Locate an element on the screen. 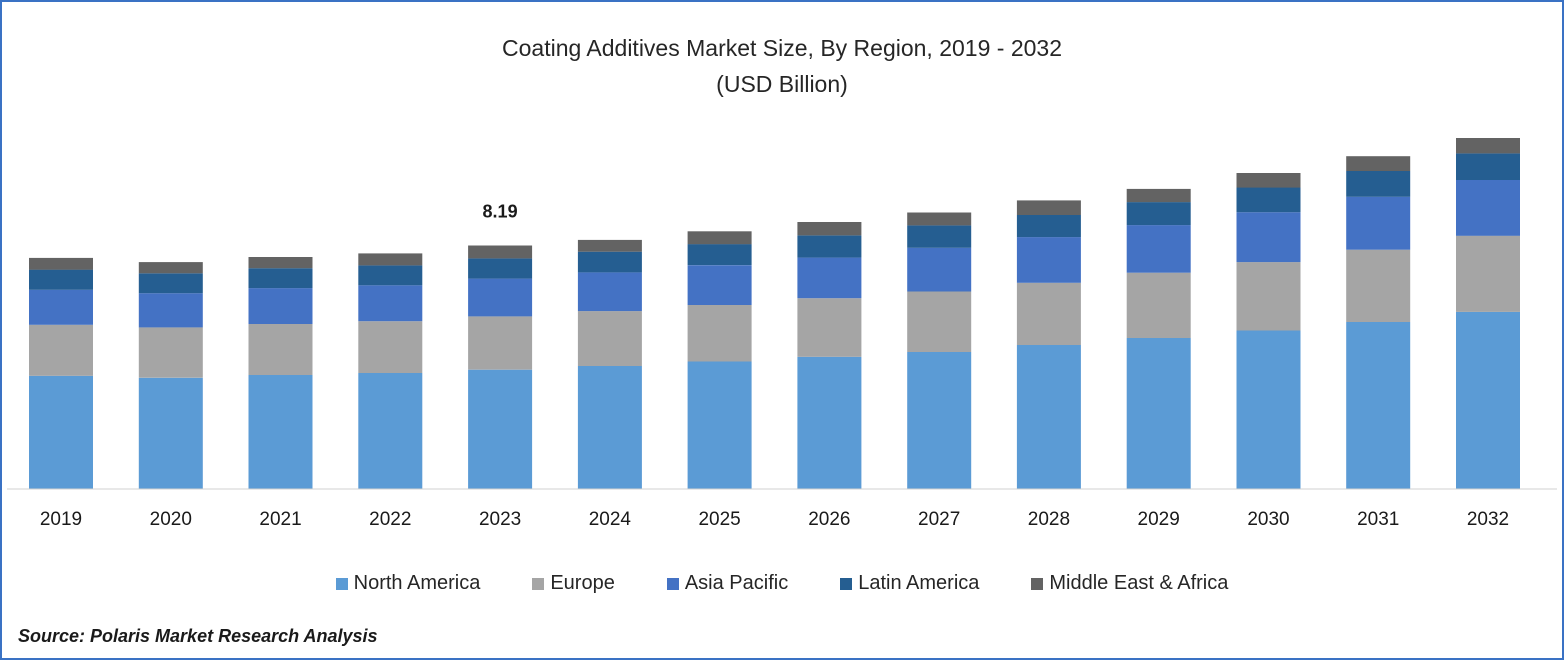  legend-item-latin-america: Latin America is located at coordinates (909, 583).